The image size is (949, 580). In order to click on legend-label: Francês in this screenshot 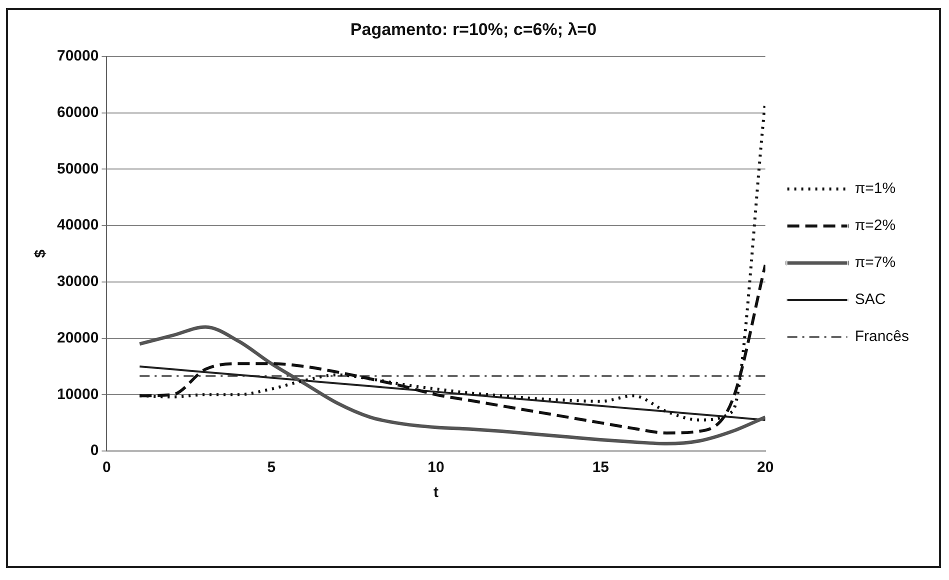, I will do `click(882, 337)`.